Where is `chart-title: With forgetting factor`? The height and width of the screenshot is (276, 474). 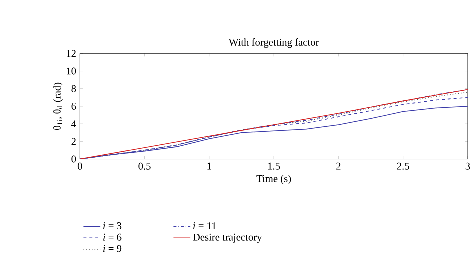
chart-title: With forgetting factor is located at coordinates (274, 43).